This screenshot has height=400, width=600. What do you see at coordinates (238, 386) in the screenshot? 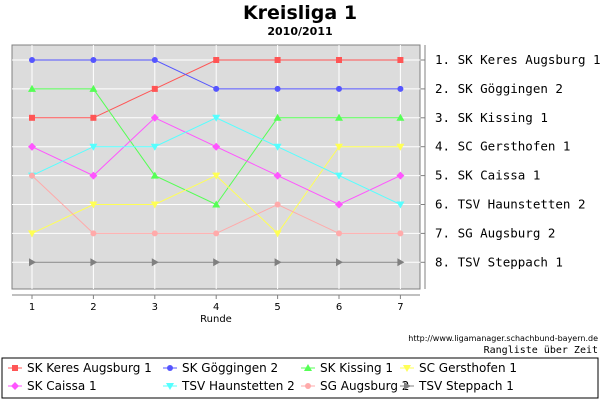
I see `legend-label: TSV Haunstetten 2` at bounding box center [238, 386].